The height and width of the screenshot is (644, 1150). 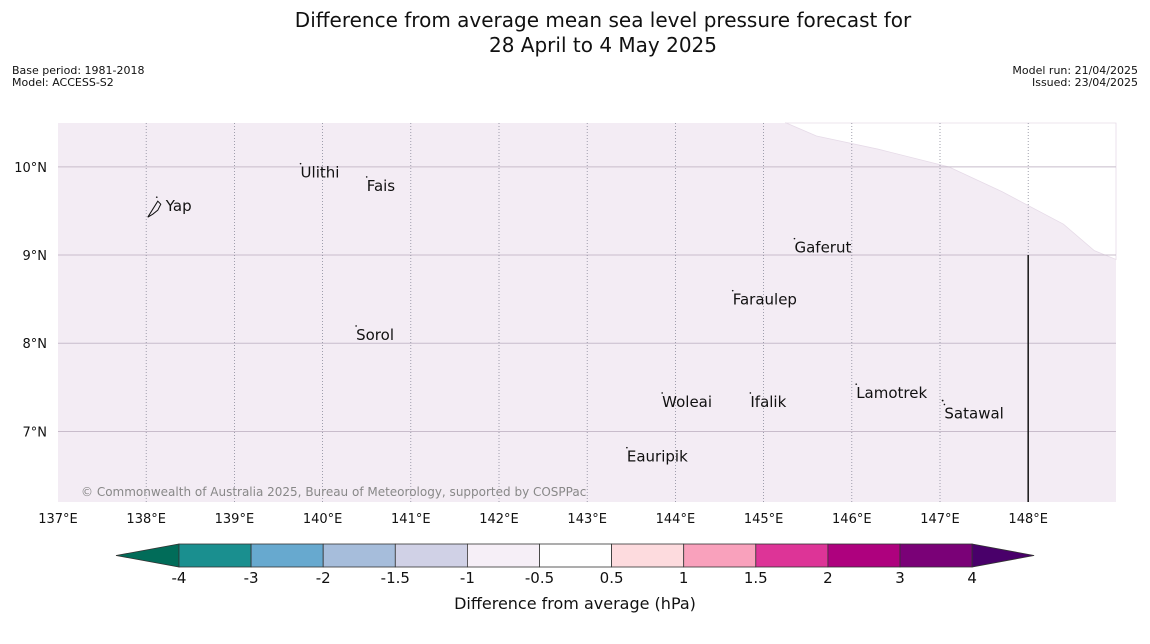 I want to click on lon-tick-label: 141°E, so click(x=411, y=519).